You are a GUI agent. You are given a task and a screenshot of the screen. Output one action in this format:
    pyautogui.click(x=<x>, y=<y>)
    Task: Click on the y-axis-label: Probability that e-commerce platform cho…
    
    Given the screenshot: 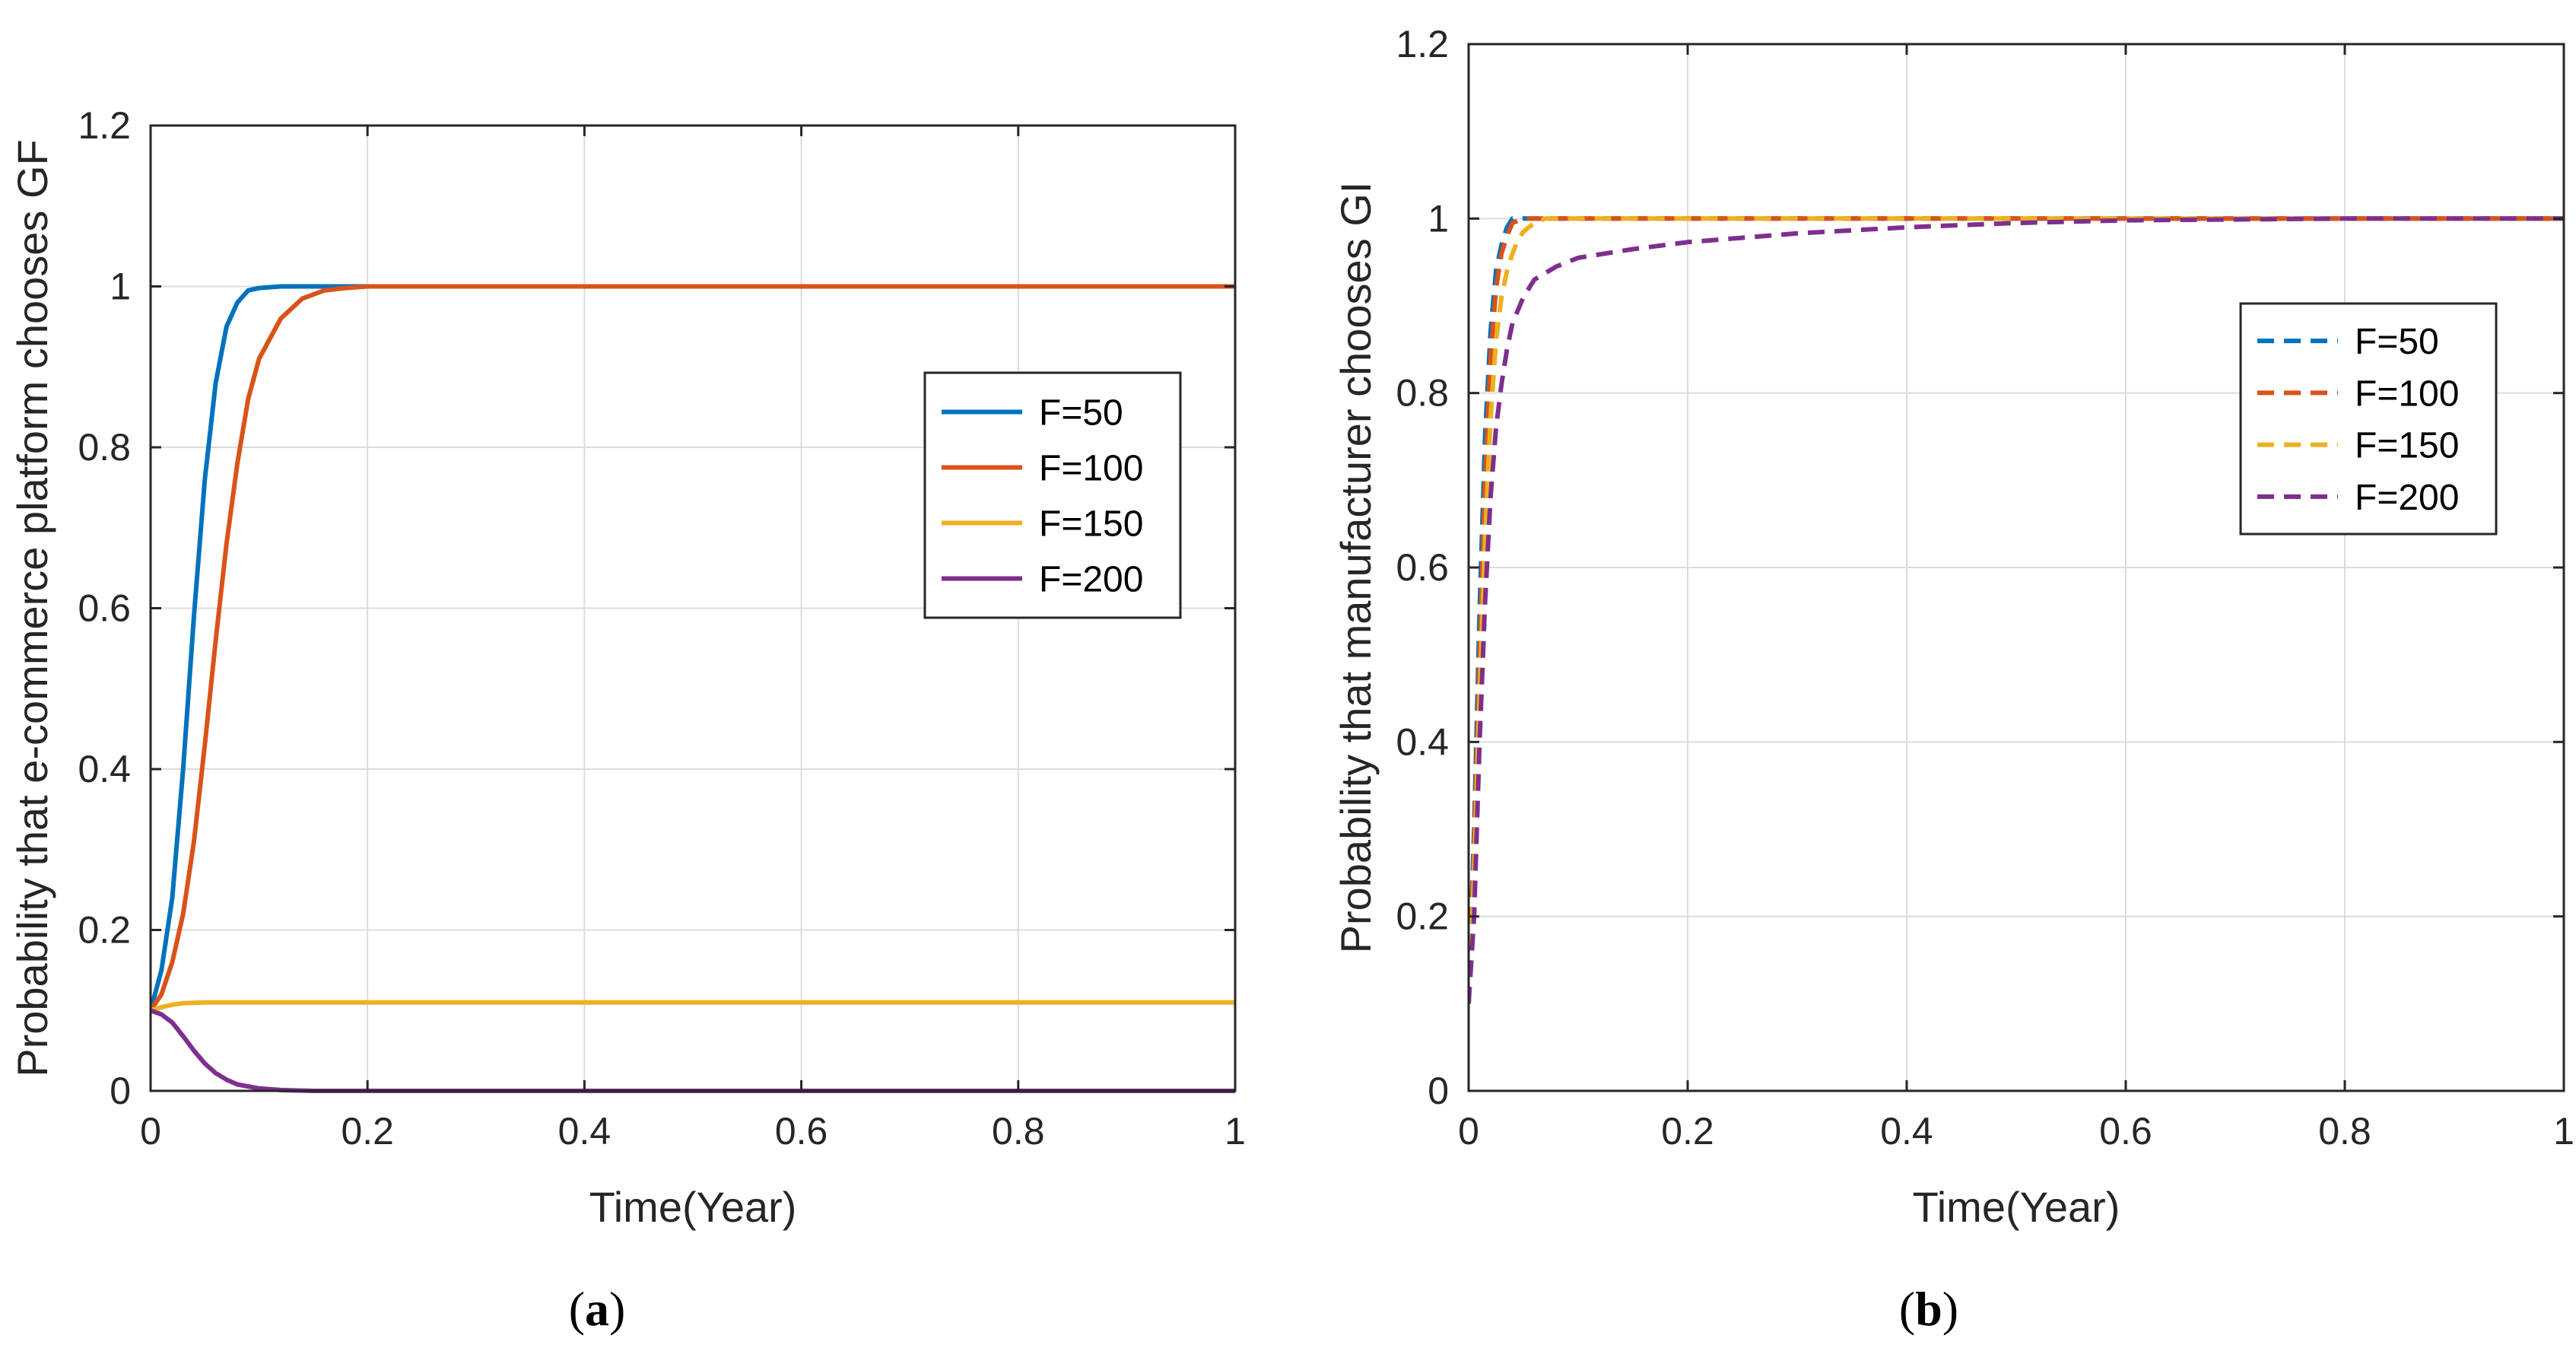 What is the action you would take?
    pyautogui.click(x=32, y=607)
    